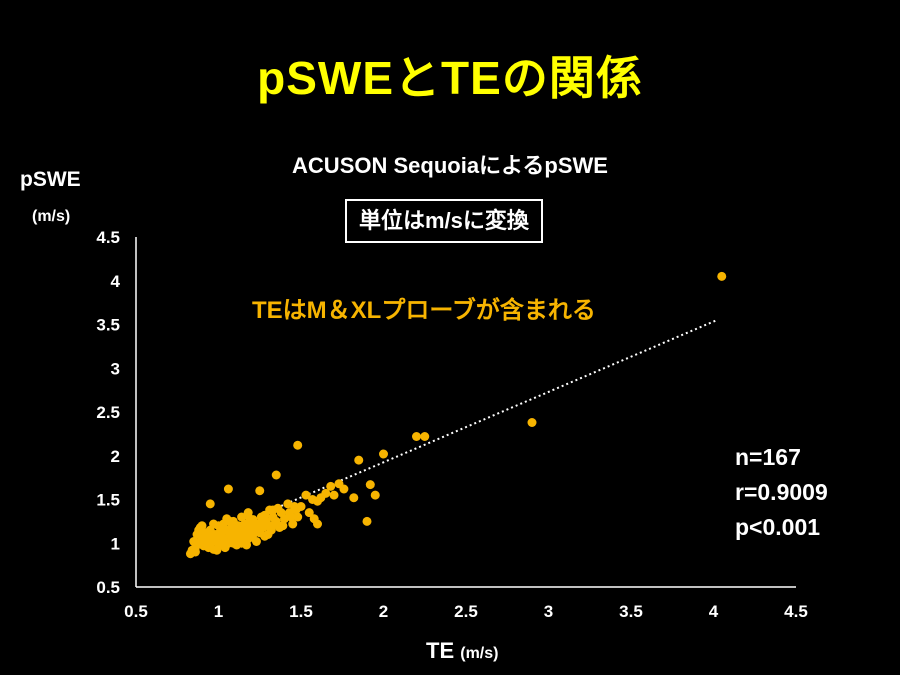 Image resolution: width=900 pixels, height=675 pixels. Describe the element at coordinates (218, 611) in the screenshot. I see `x-tick-label: 1` at that location.